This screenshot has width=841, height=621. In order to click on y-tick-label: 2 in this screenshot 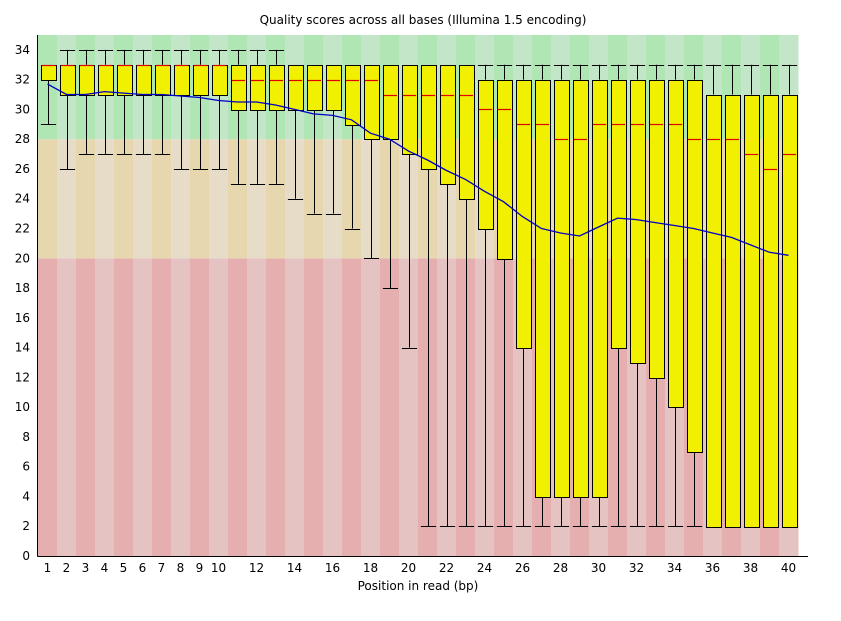, I will do `click(26, 526)`.